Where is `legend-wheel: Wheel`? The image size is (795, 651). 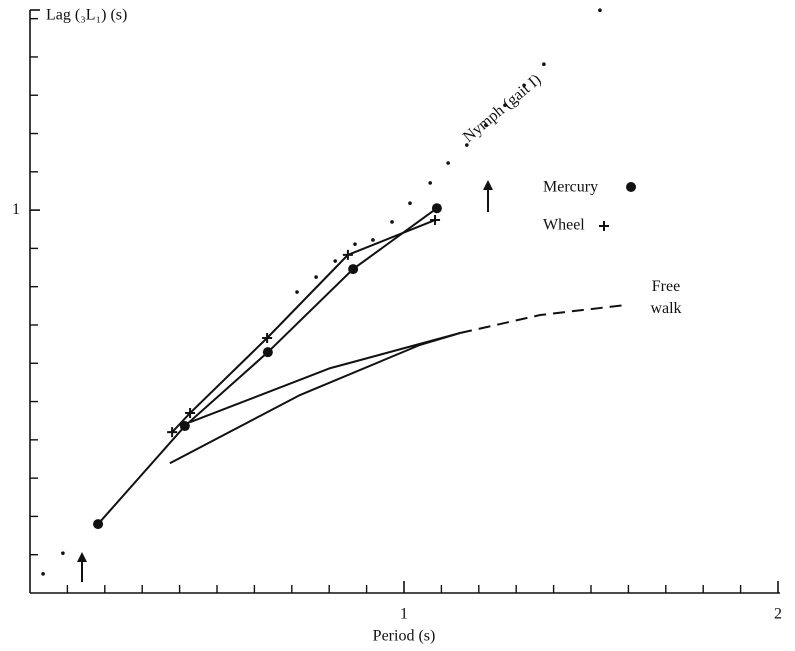
legend-wheel: Wheel is located at coordinates (564, 225).